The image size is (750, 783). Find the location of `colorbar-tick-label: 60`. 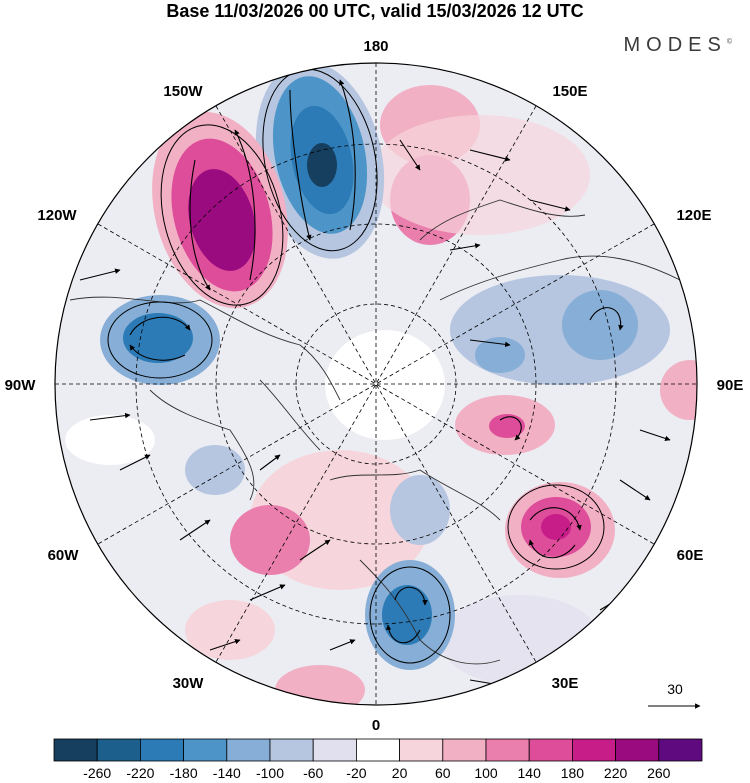

colorbar-tick-label: 60 is located at coordinates (443, 773).